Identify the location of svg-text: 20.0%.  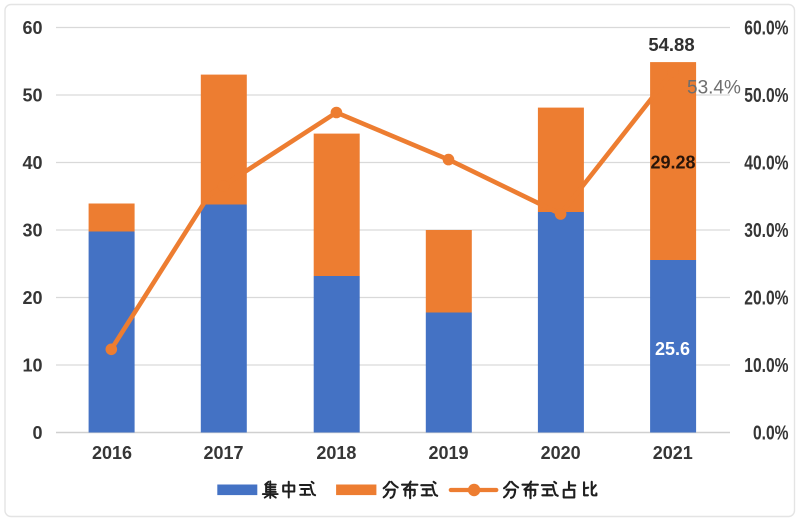
(766, 298).